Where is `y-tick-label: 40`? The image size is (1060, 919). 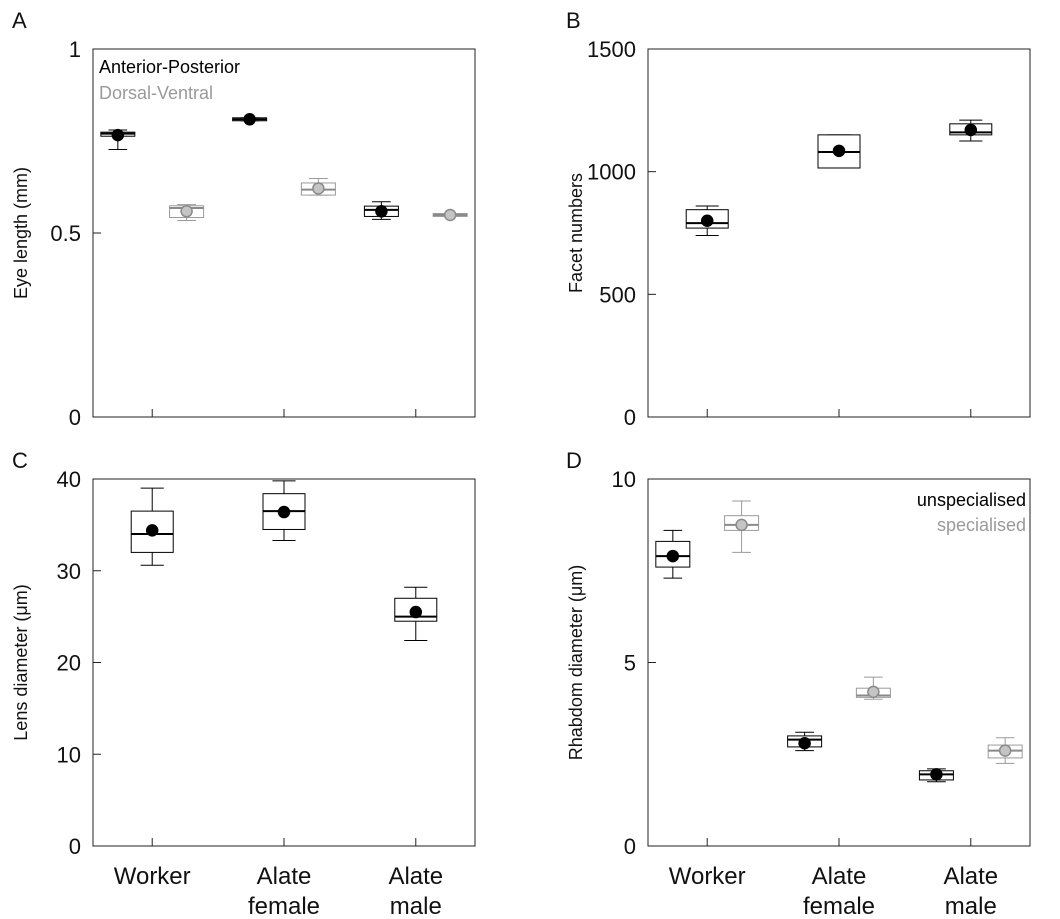 y-tick-label: 40 is located at coordinates (69, 479).